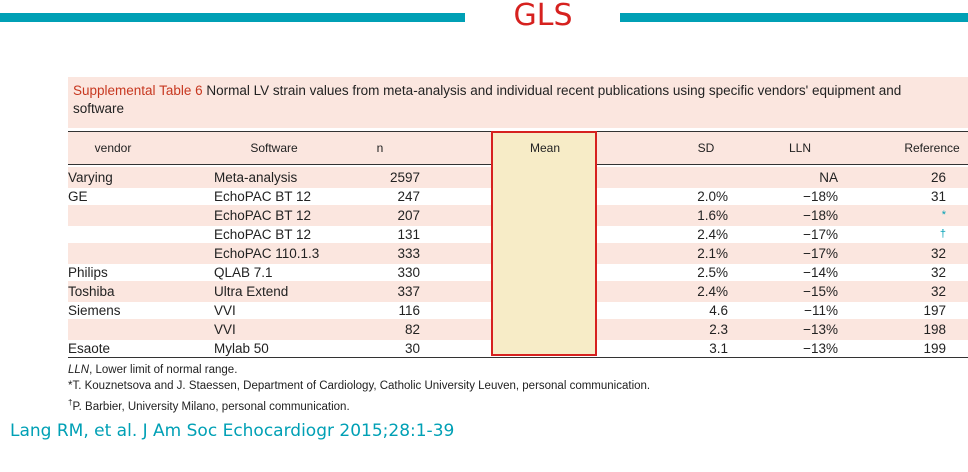 The width and height of the screenshot is (968, 472). I want to click on header-sd: SD, so click(706, 148).